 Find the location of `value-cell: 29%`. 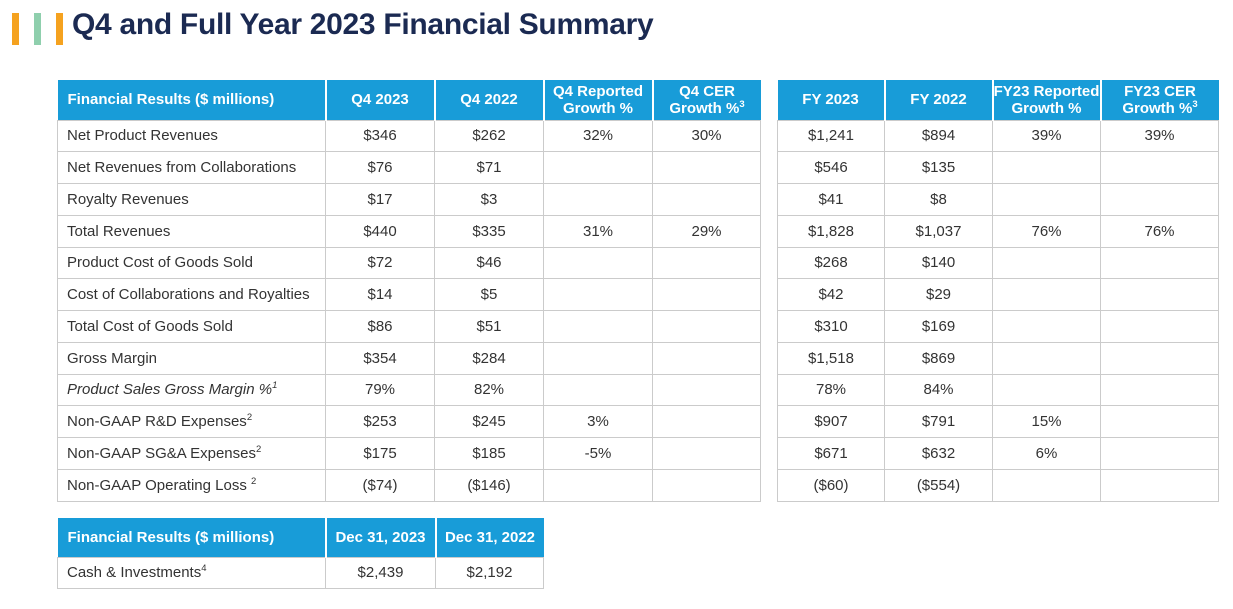

value-cell: 29% is located at coordinates (706, 231).